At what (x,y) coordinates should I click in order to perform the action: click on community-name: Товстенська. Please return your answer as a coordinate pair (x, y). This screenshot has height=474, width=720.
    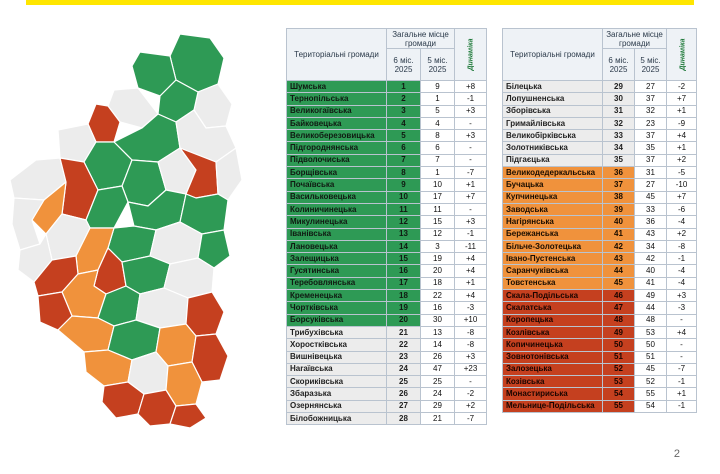
    Looking at the image, I should click on (552, 283).